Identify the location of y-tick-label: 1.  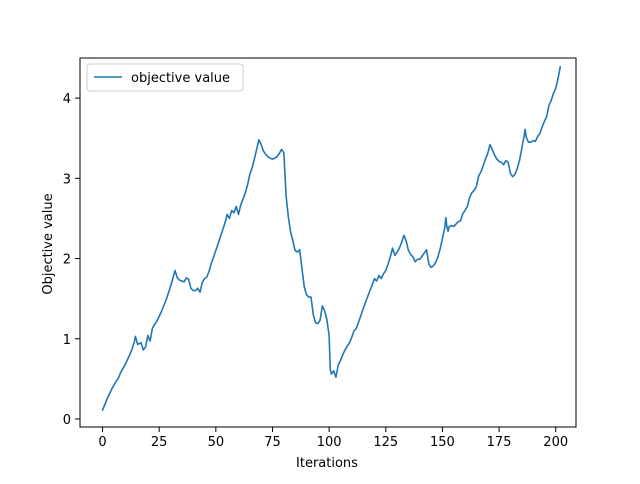
(67, 340).